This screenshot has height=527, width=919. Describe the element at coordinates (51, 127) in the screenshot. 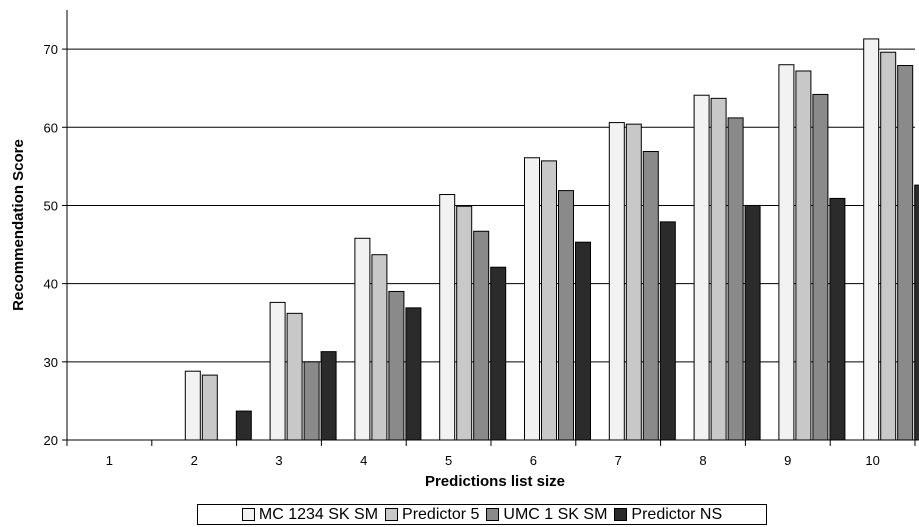

I see `y-tick-label: 60` at that location.